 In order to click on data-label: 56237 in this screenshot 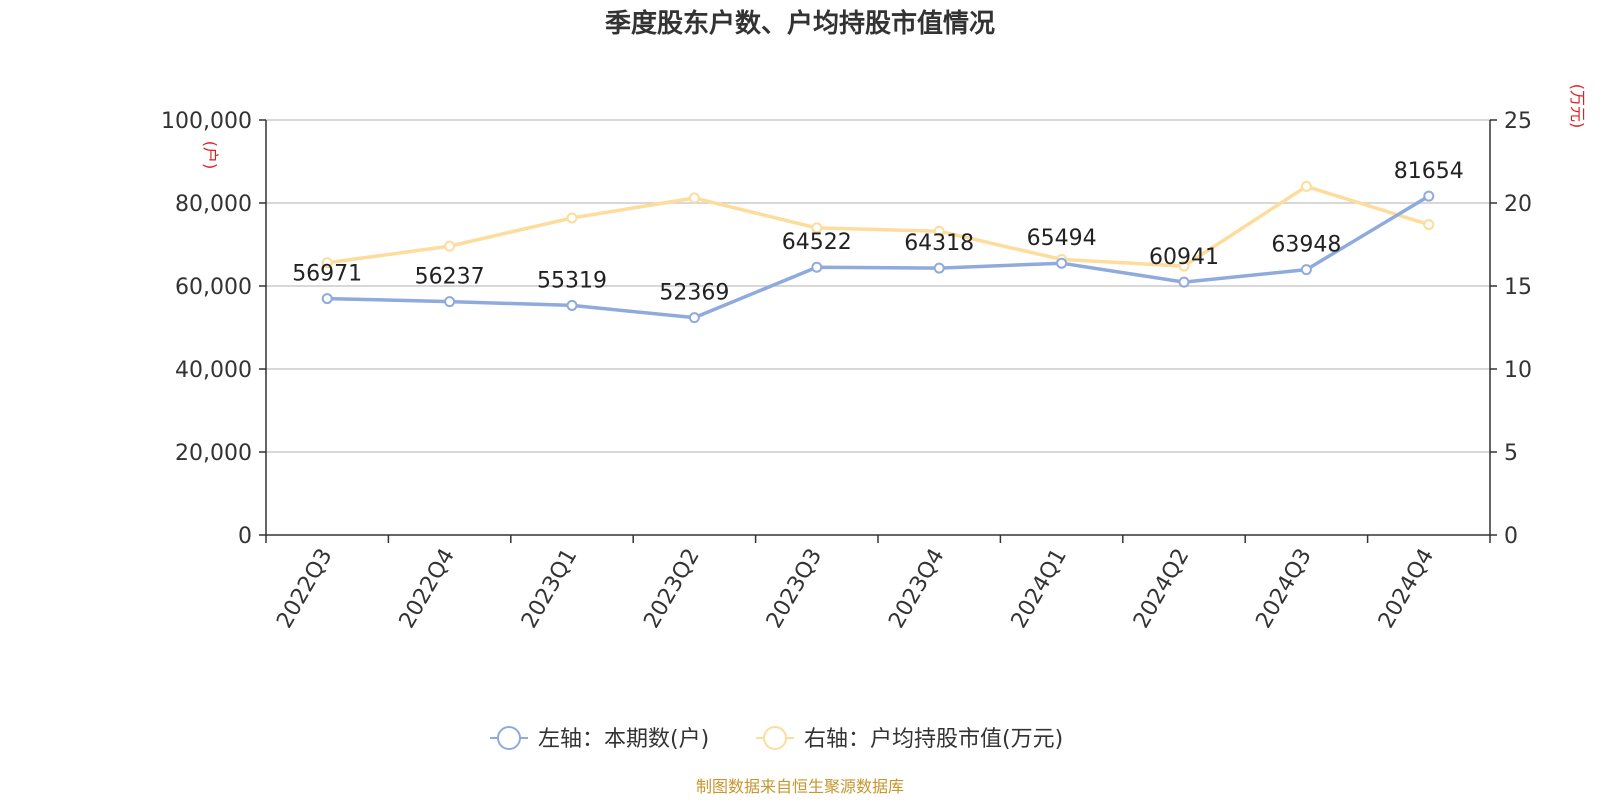, I will do `click(450, 277)`.